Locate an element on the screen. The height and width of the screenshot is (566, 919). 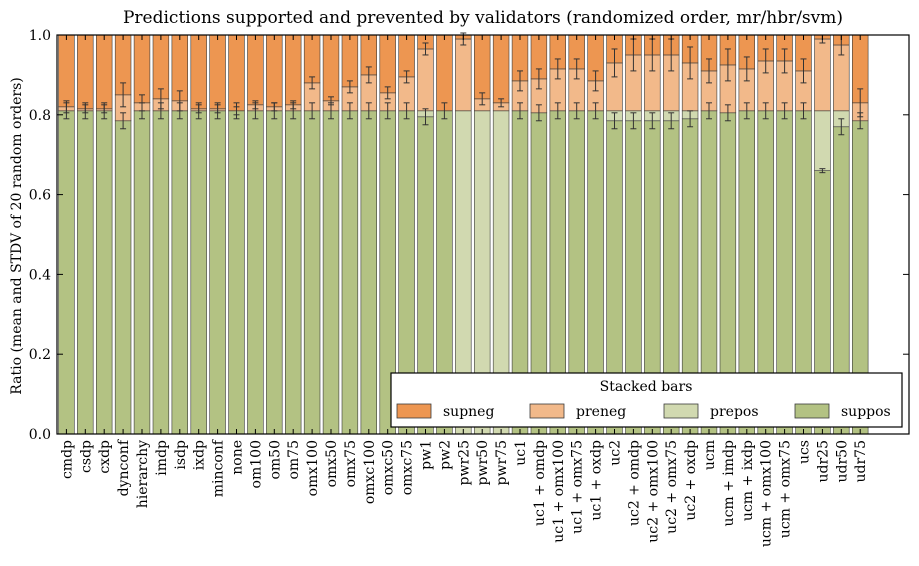
x-tick-label: pwr25 is located at coordinates (464, 462).